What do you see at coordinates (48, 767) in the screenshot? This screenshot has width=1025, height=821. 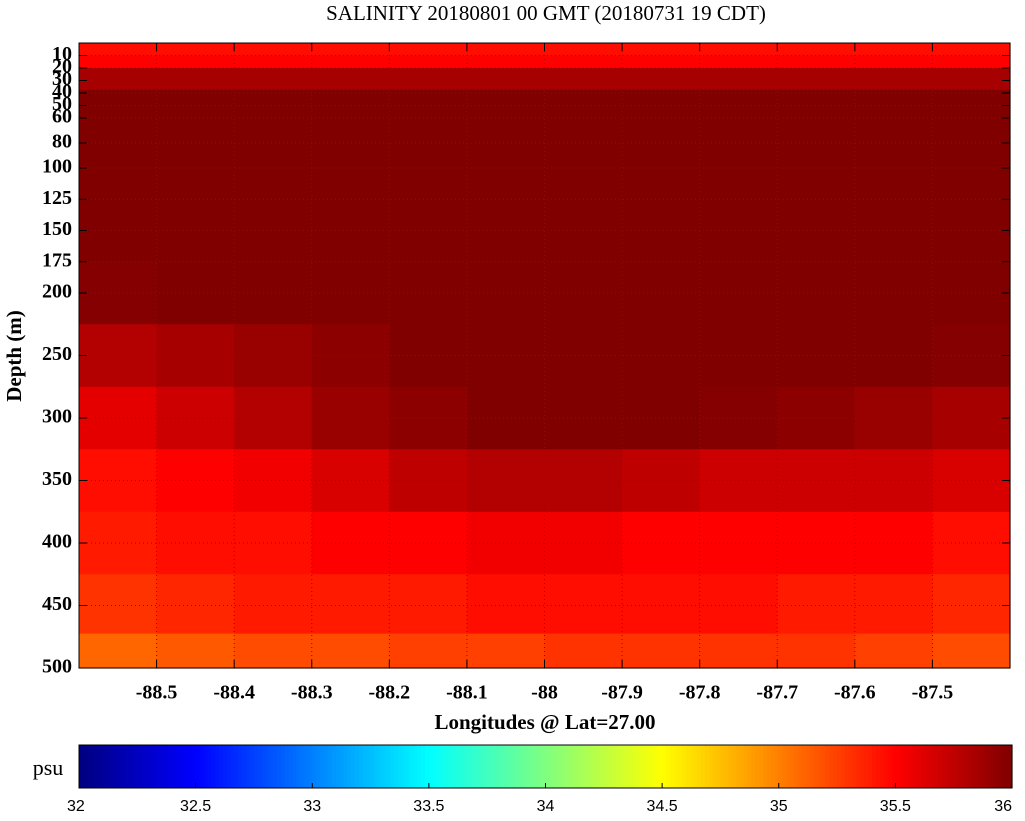 I see `colorbar-label: psu` at bounding box center [48, 767].